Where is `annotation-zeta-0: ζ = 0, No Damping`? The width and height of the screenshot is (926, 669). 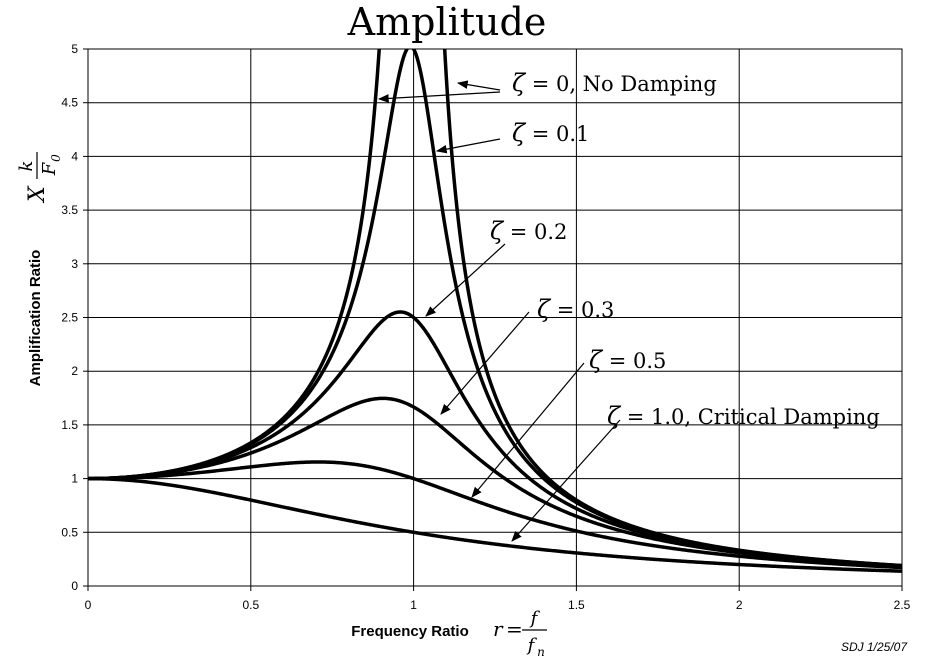 annotation-zeta-0: ζ = 0, No Damping is located at coordinates (547, 86).